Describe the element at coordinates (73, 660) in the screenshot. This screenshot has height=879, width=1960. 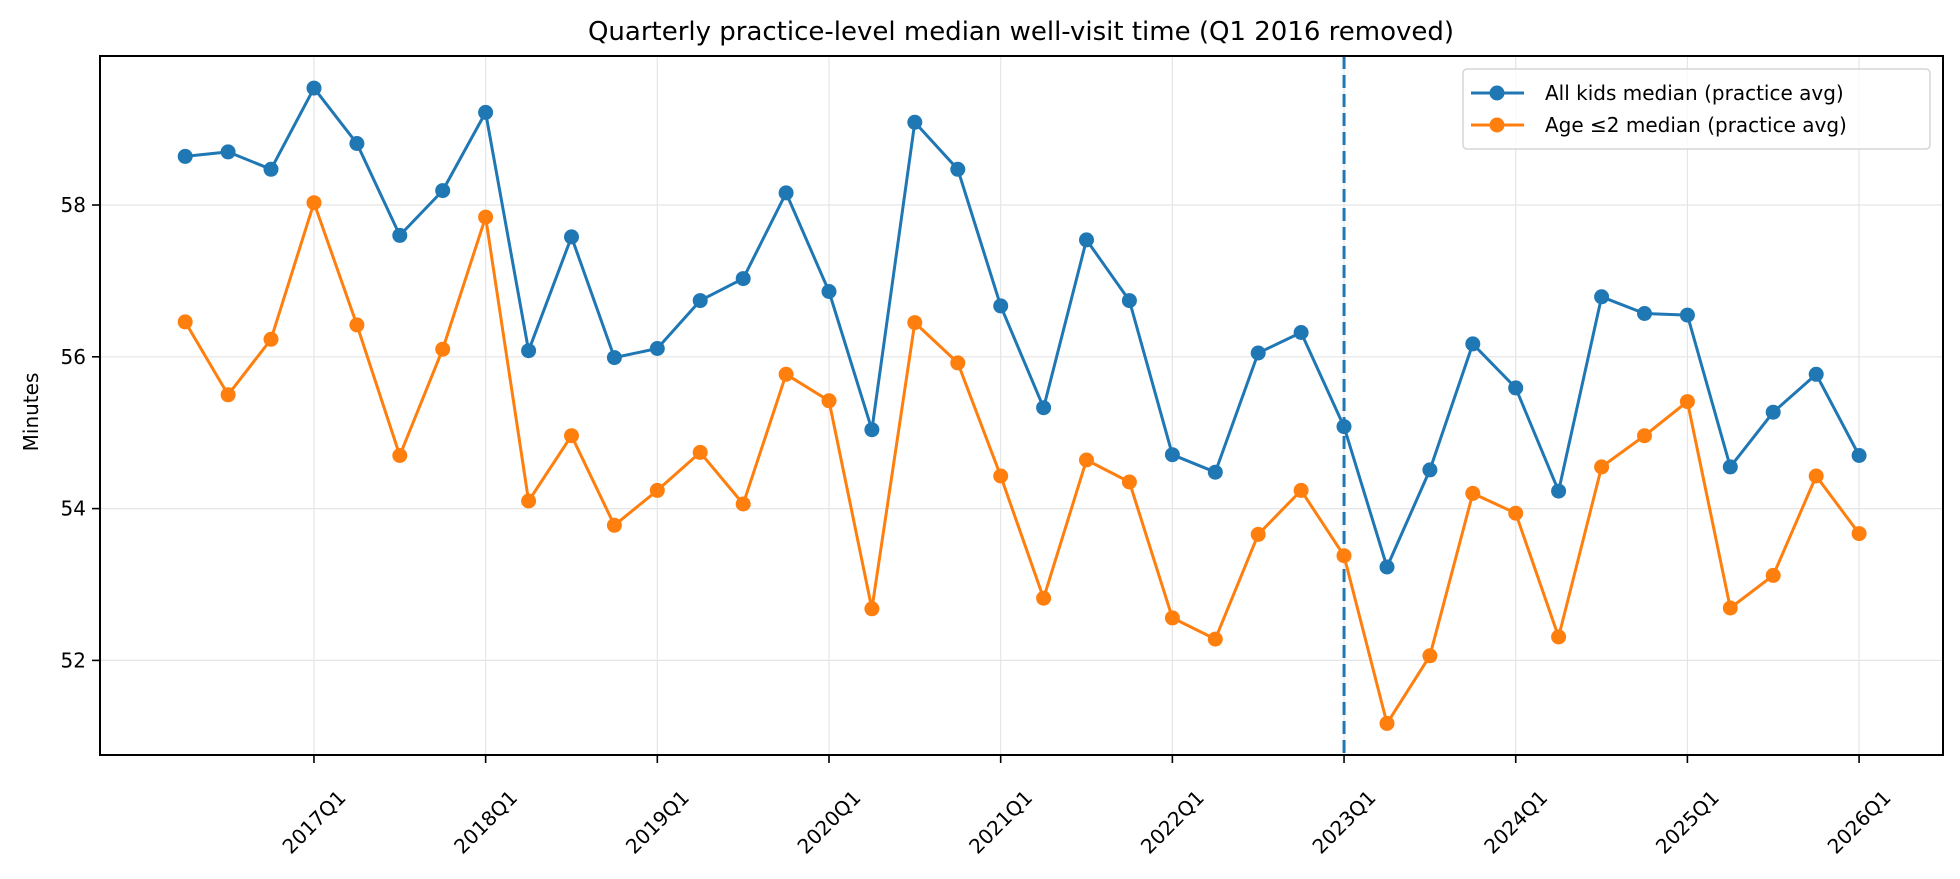
I see `y-tick-label: 52` at that location.